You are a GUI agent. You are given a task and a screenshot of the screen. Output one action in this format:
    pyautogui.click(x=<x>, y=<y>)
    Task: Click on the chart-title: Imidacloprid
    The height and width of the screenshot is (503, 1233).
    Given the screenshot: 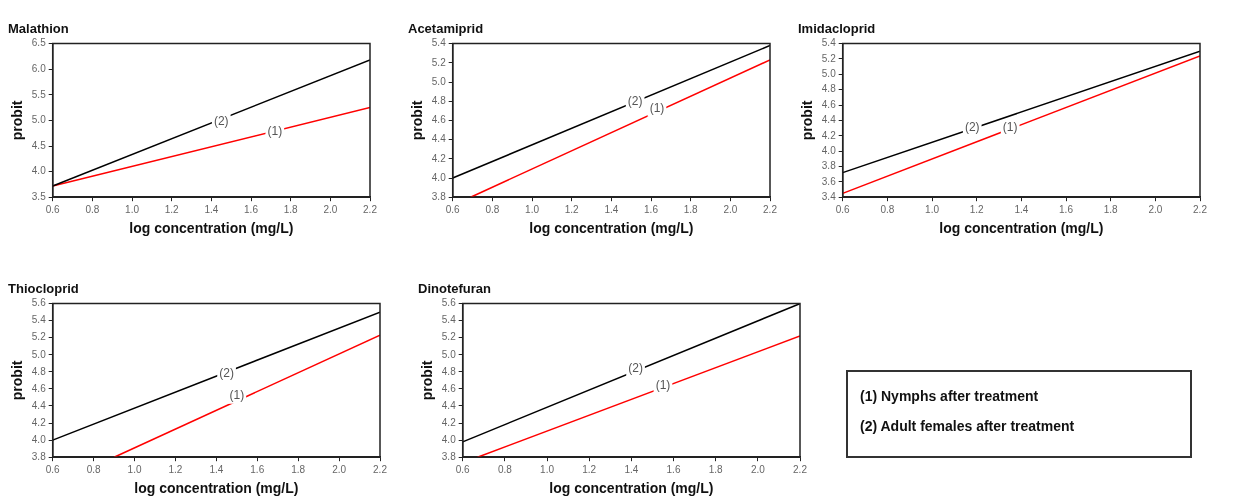 What is the action you would take?
    pyautogui.click(x=837, y=29)
    